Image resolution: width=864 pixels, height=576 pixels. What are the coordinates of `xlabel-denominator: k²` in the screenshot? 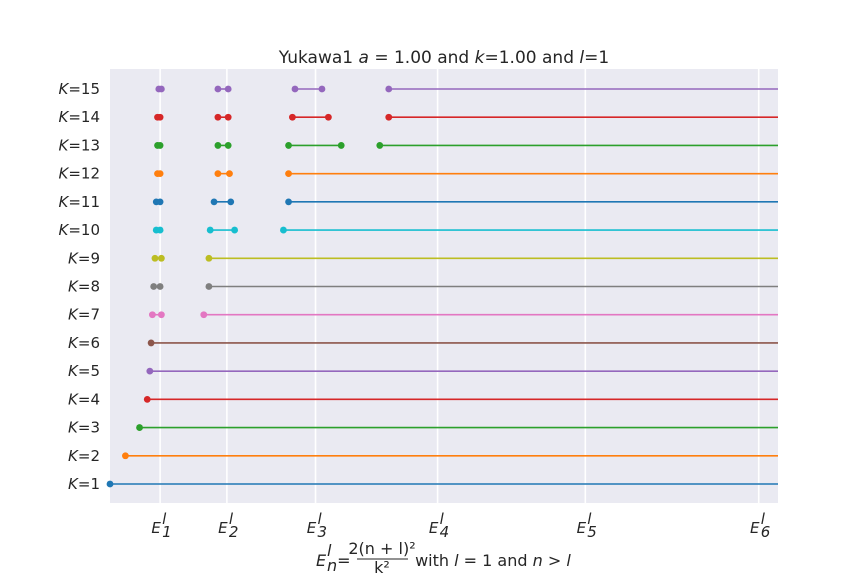 It's located at (382, 567).